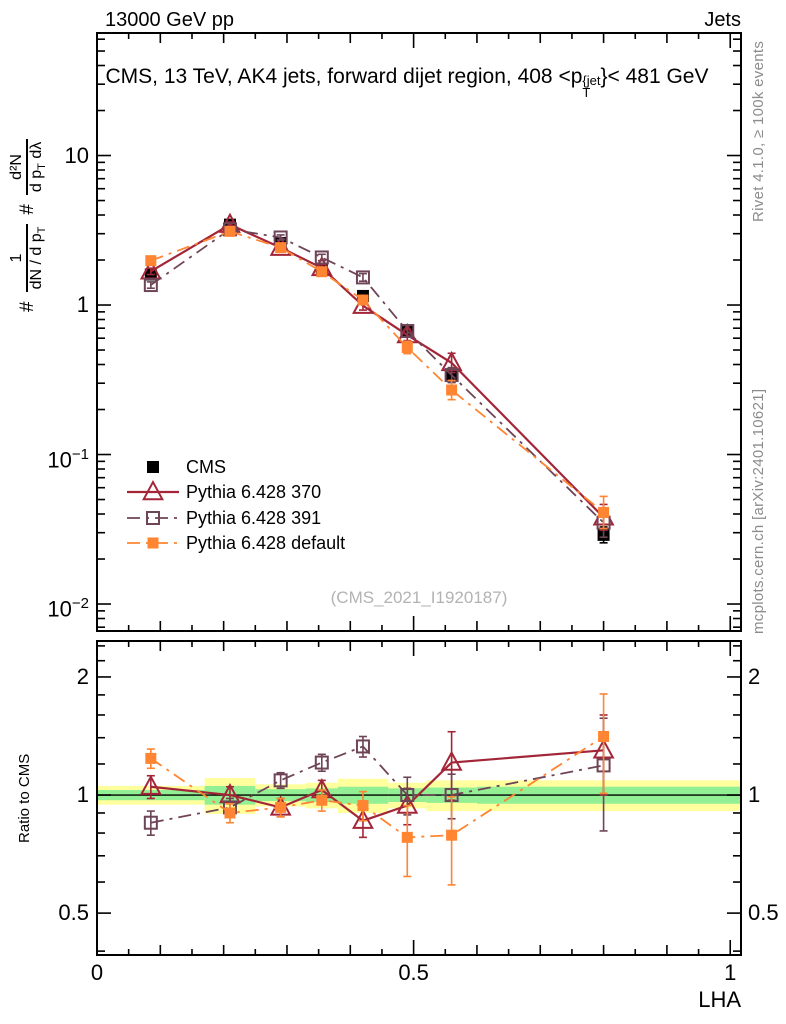 This screenshot has width=786, height=1024. I want to click on y-tick-label: 1, so click(82, 305).